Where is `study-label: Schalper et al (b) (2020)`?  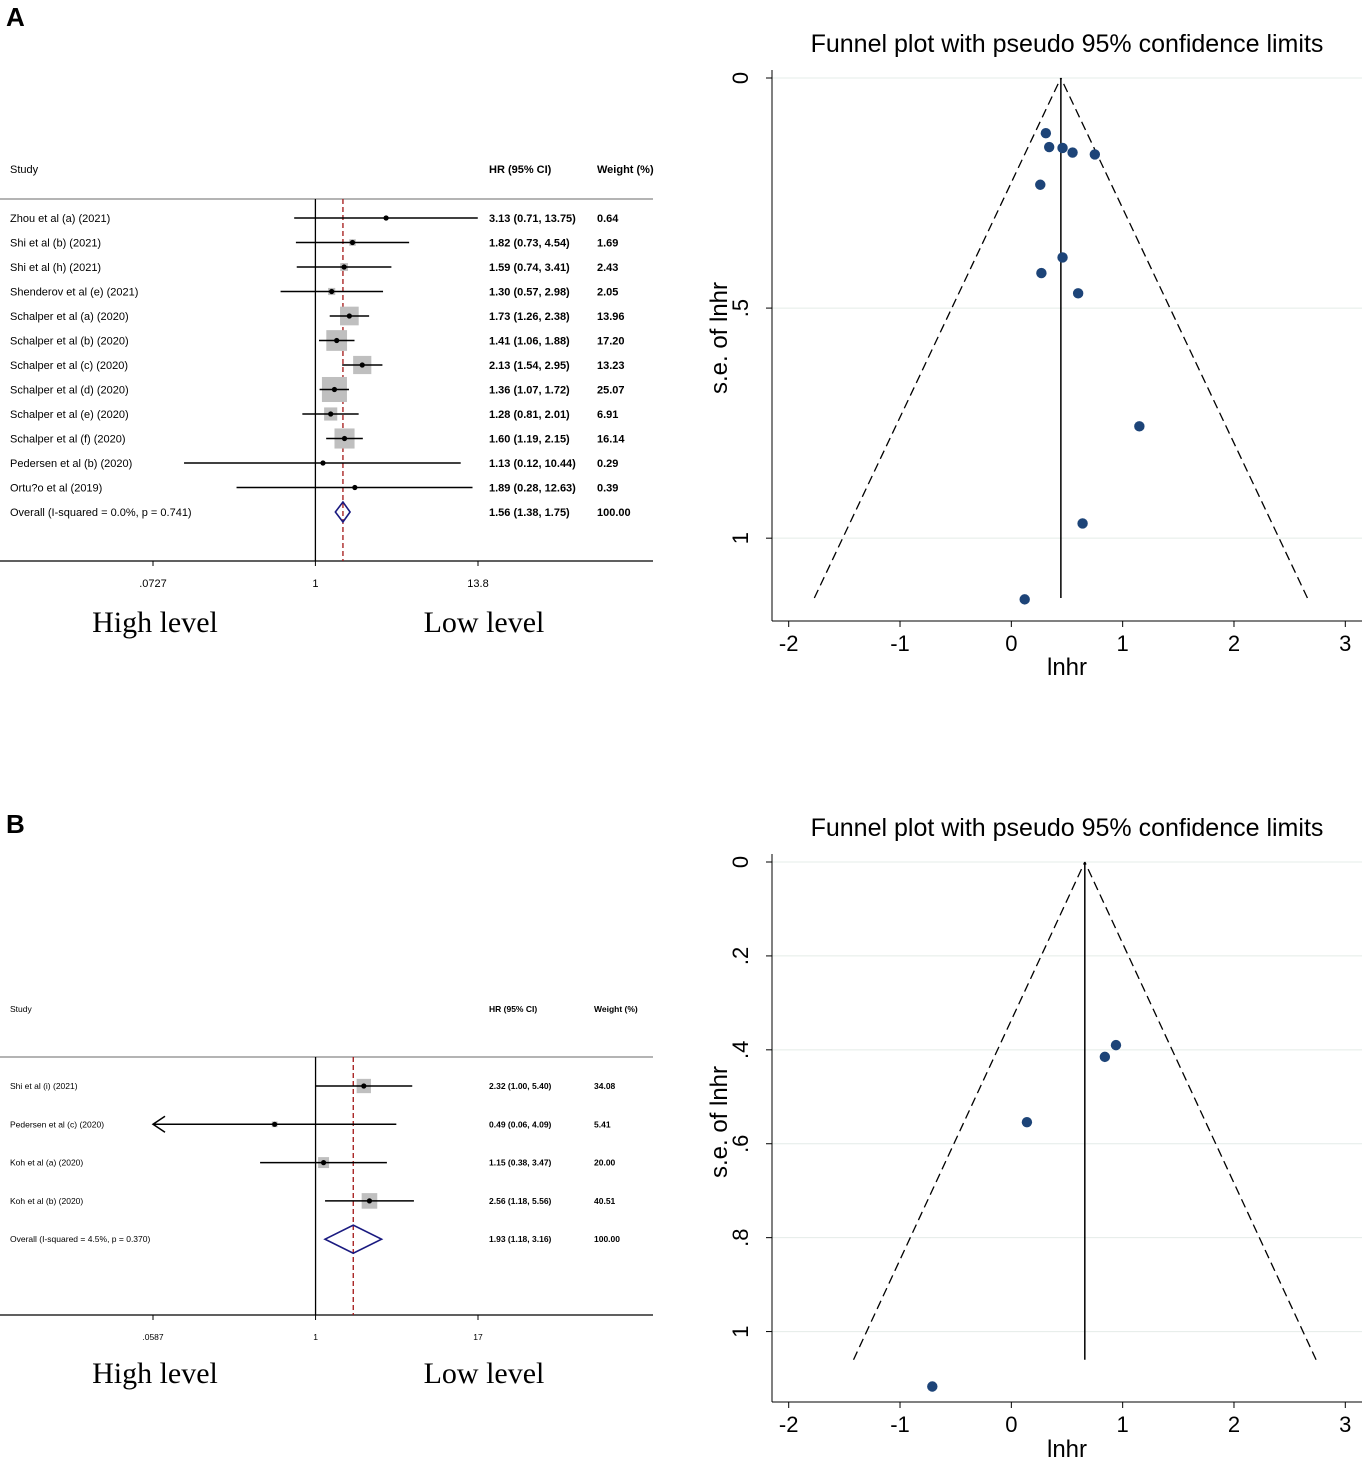
study-label: Schalper et al (b) (2020) is located at coordinates (69, 342).